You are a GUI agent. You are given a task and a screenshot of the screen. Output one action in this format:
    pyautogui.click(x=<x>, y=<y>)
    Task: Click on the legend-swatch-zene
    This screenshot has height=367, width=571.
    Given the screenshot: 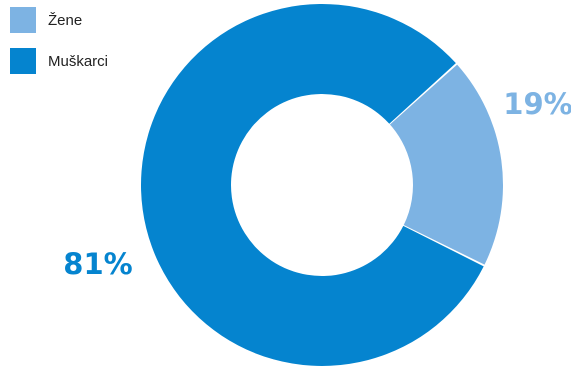 What is the action you would take?
    pyautogui.click(x=23, y=20)
    